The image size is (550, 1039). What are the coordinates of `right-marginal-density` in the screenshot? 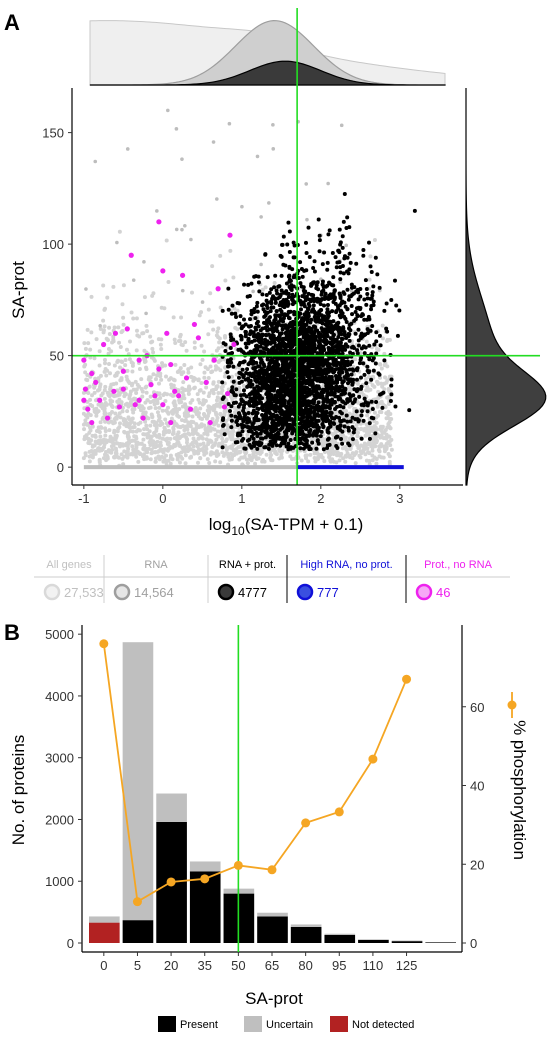 It's located at (506, 287).